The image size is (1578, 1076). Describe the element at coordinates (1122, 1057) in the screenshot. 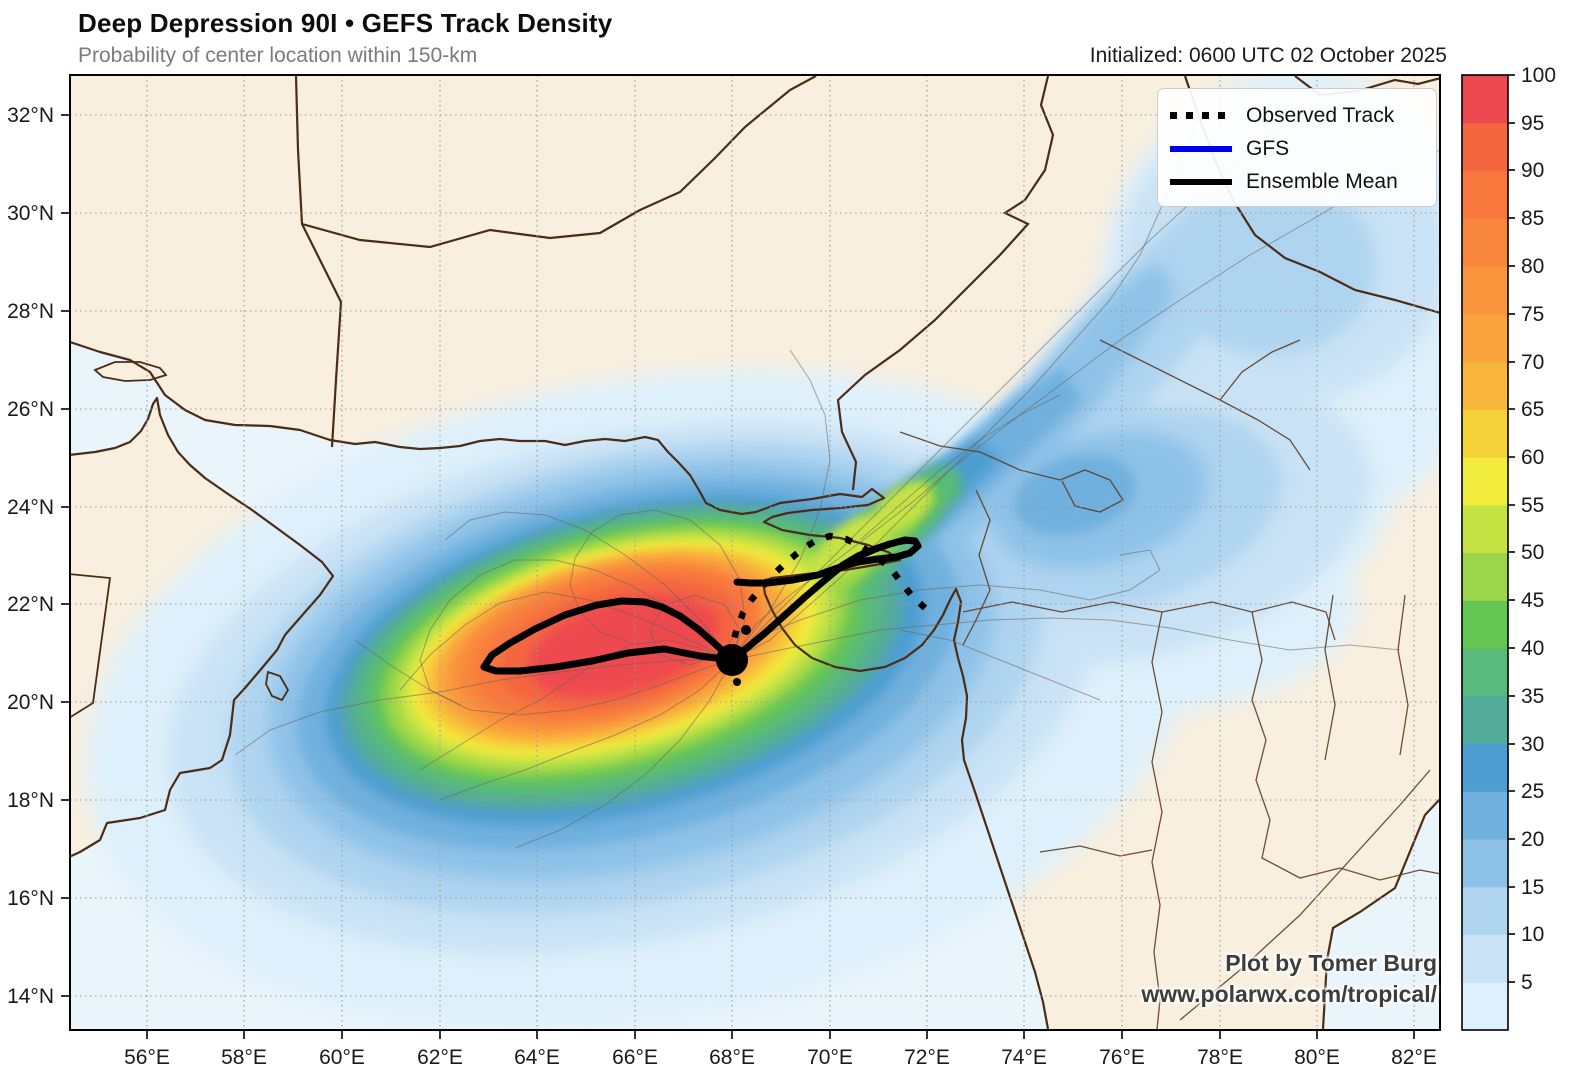

I see `x-axis-label: 76°E` at that location.